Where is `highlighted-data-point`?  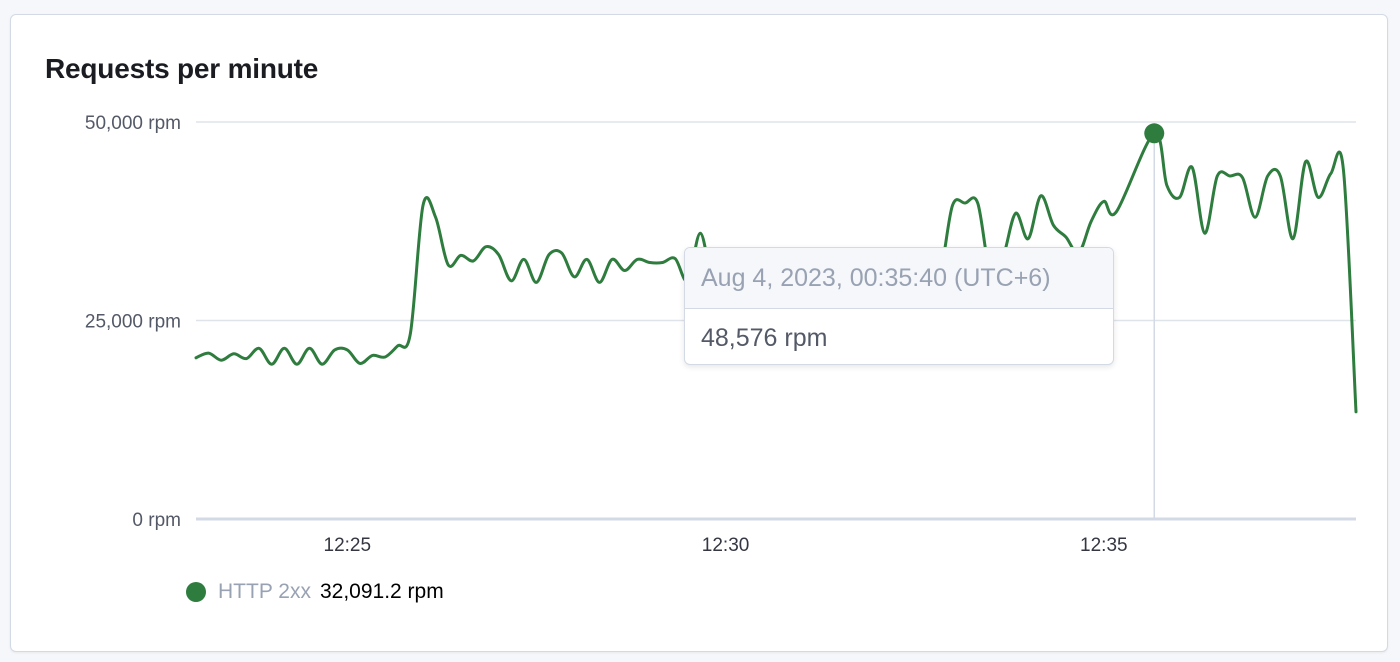
highlighted-data-point is located at coordinates (1154, 133).